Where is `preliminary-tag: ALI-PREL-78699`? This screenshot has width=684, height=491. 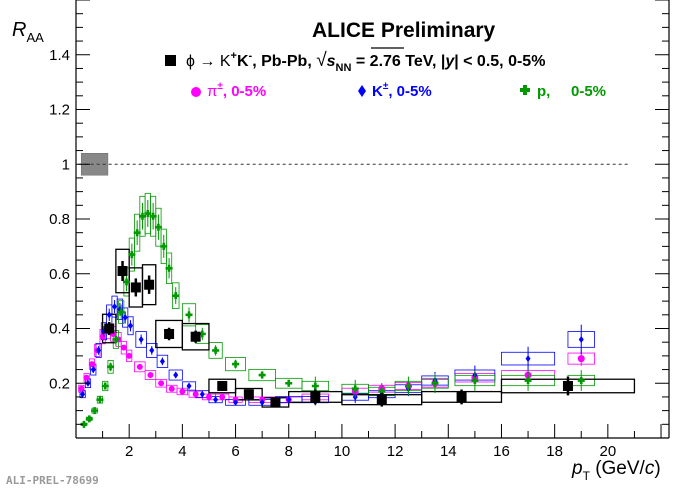 preliminary-tag: ALI-PREL-78699 is located at coordinates (52, 480).